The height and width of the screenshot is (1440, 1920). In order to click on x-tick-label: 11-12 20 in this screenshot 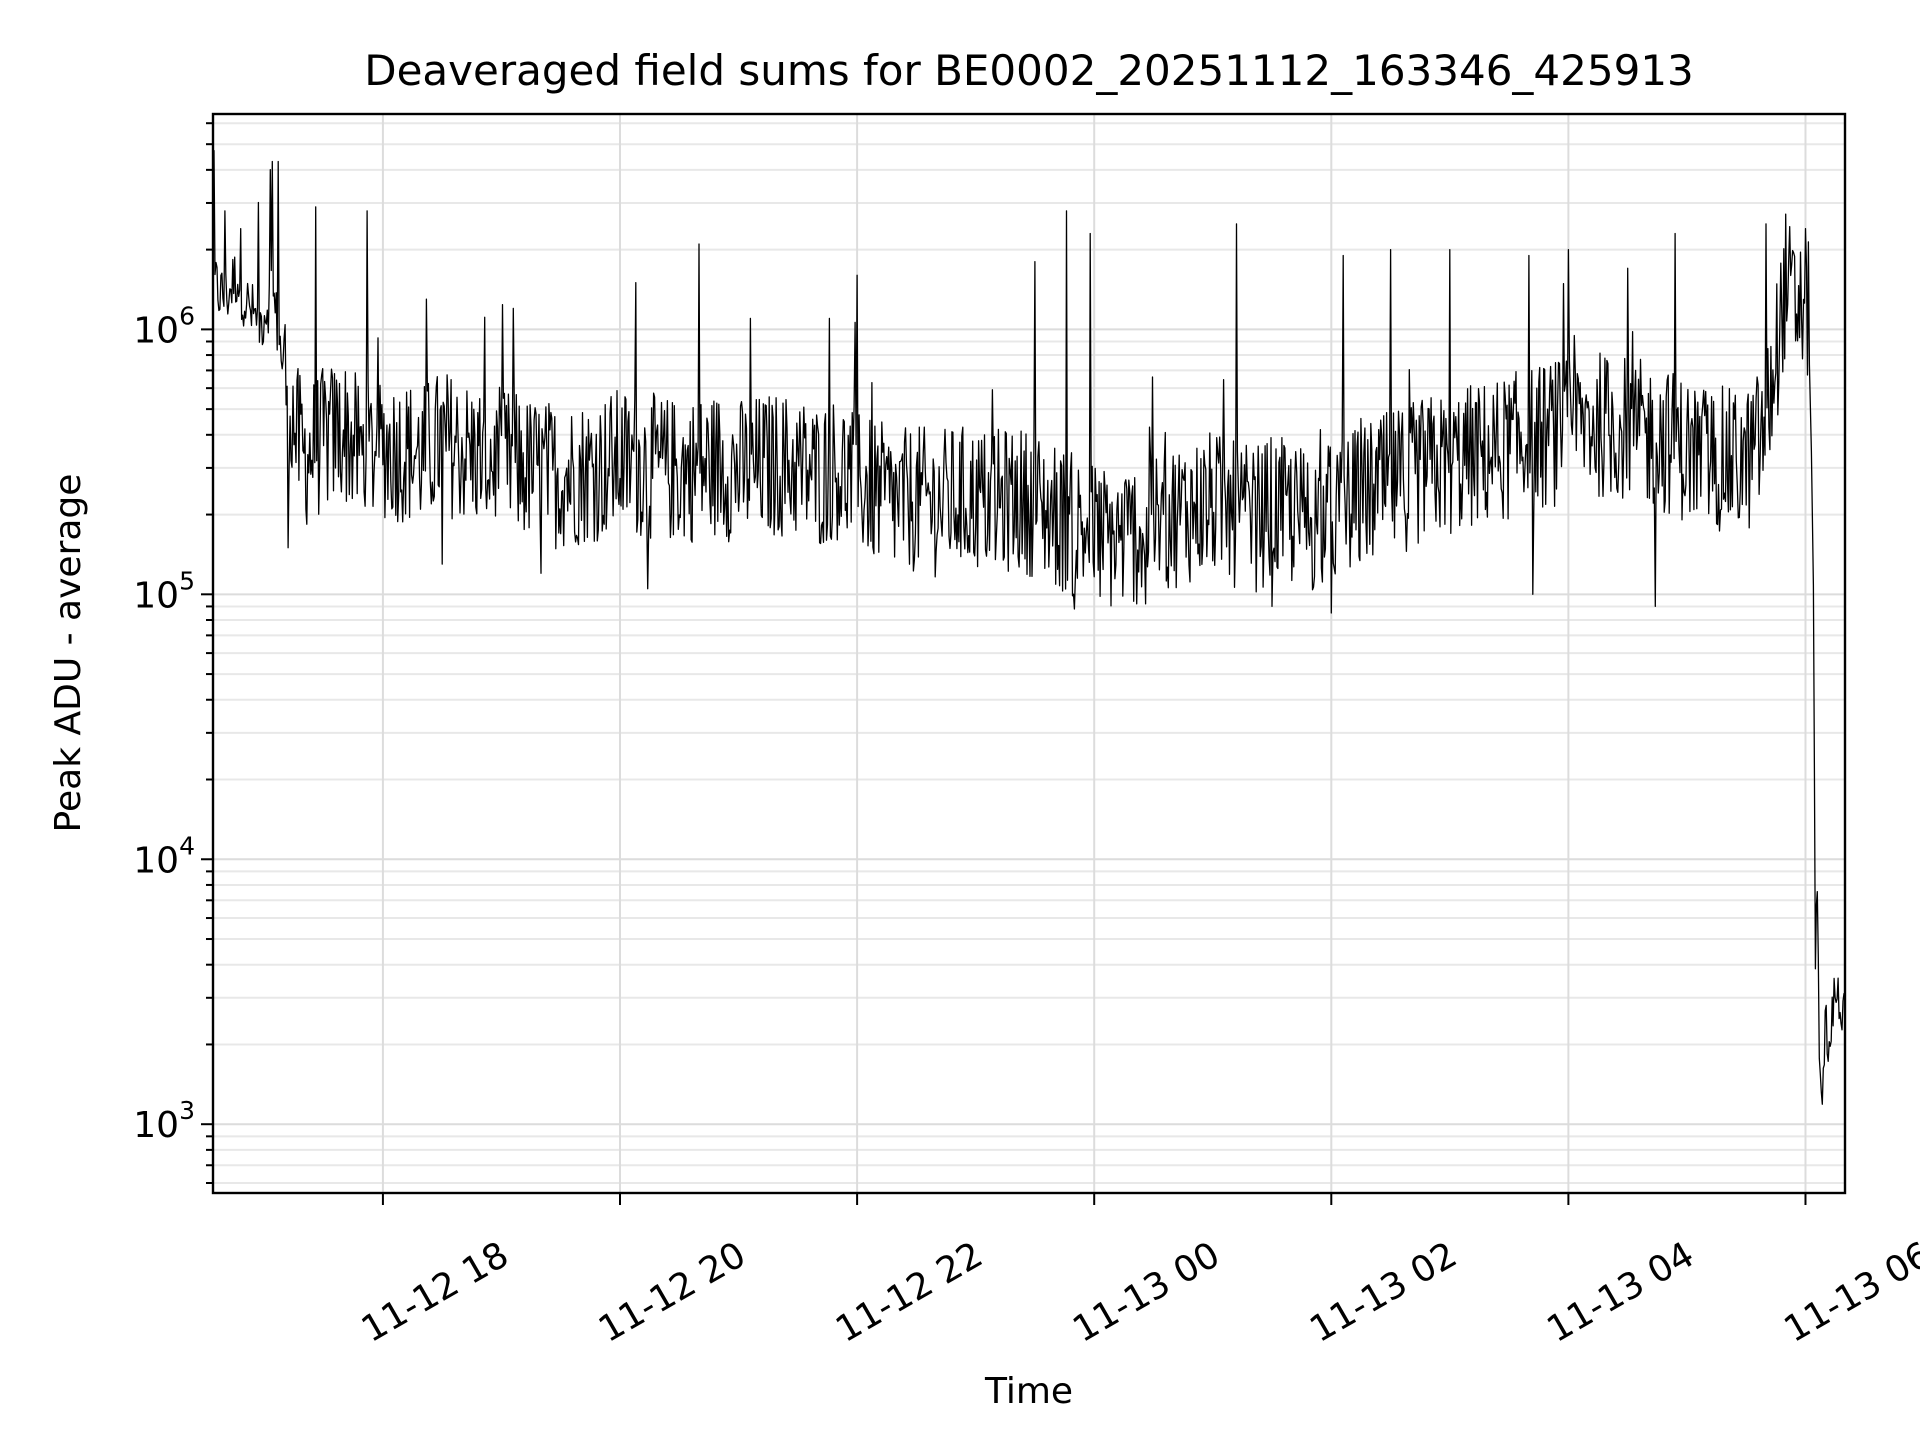, I will do `click(672, 1292)`.